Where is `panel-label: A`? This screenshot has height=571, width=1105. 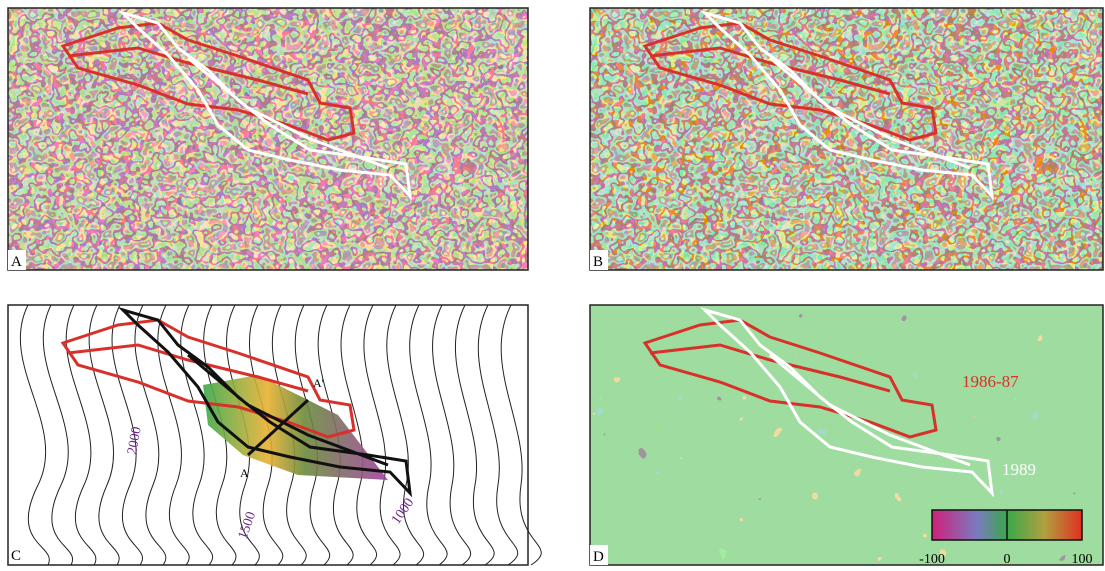
panel-label: A is located at coordinates (16, 262).